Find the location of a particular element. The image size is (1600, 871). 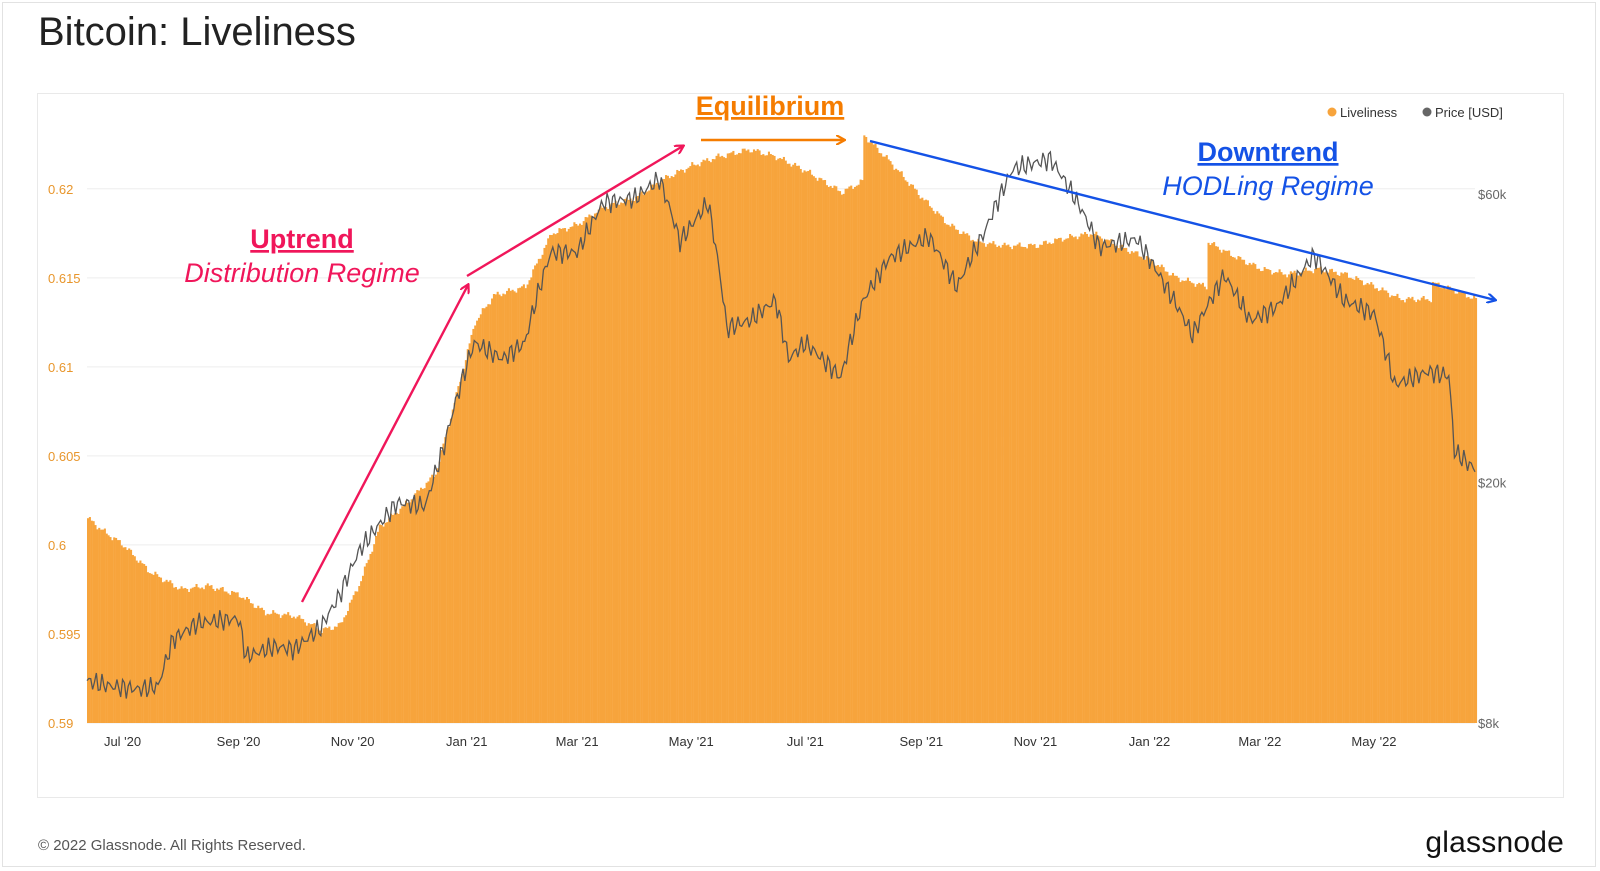

x-axis-tick: Jul '20 is located at coordinates (122, 741).